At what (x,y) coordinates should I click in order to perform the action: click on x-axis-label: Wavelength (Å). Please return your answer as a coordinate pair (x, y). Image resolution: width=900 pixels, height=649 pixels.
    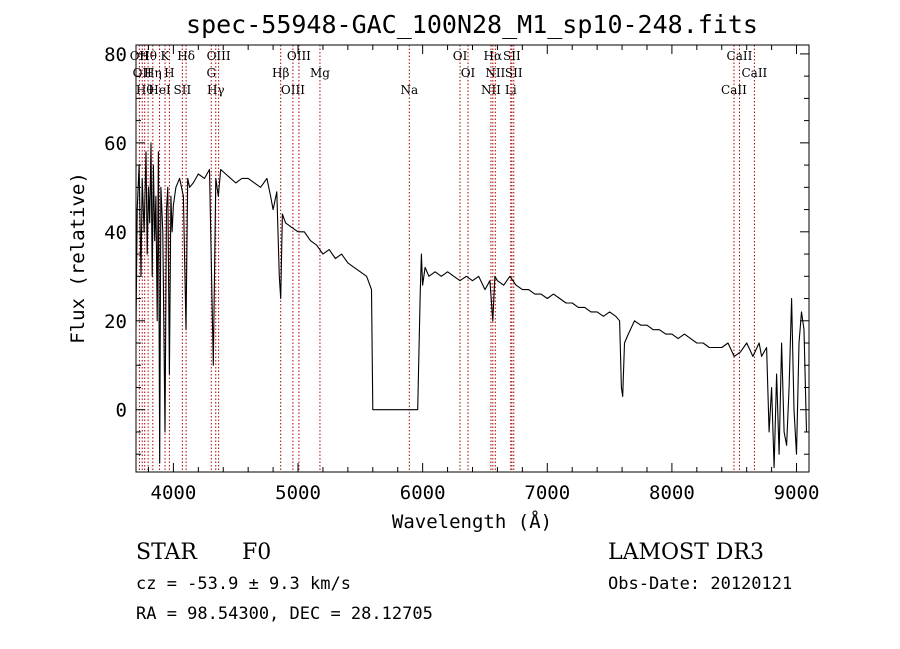
    Looking at the image, I should click on (472, 521).